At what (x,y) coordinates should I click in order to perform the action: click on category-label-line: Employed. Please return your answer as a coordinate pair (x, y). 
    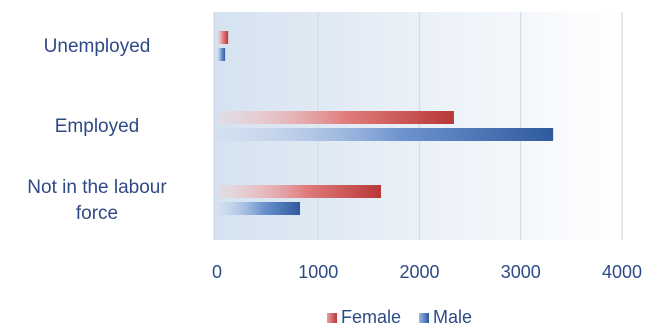
    Looking at the image, I should click on (97, 126).